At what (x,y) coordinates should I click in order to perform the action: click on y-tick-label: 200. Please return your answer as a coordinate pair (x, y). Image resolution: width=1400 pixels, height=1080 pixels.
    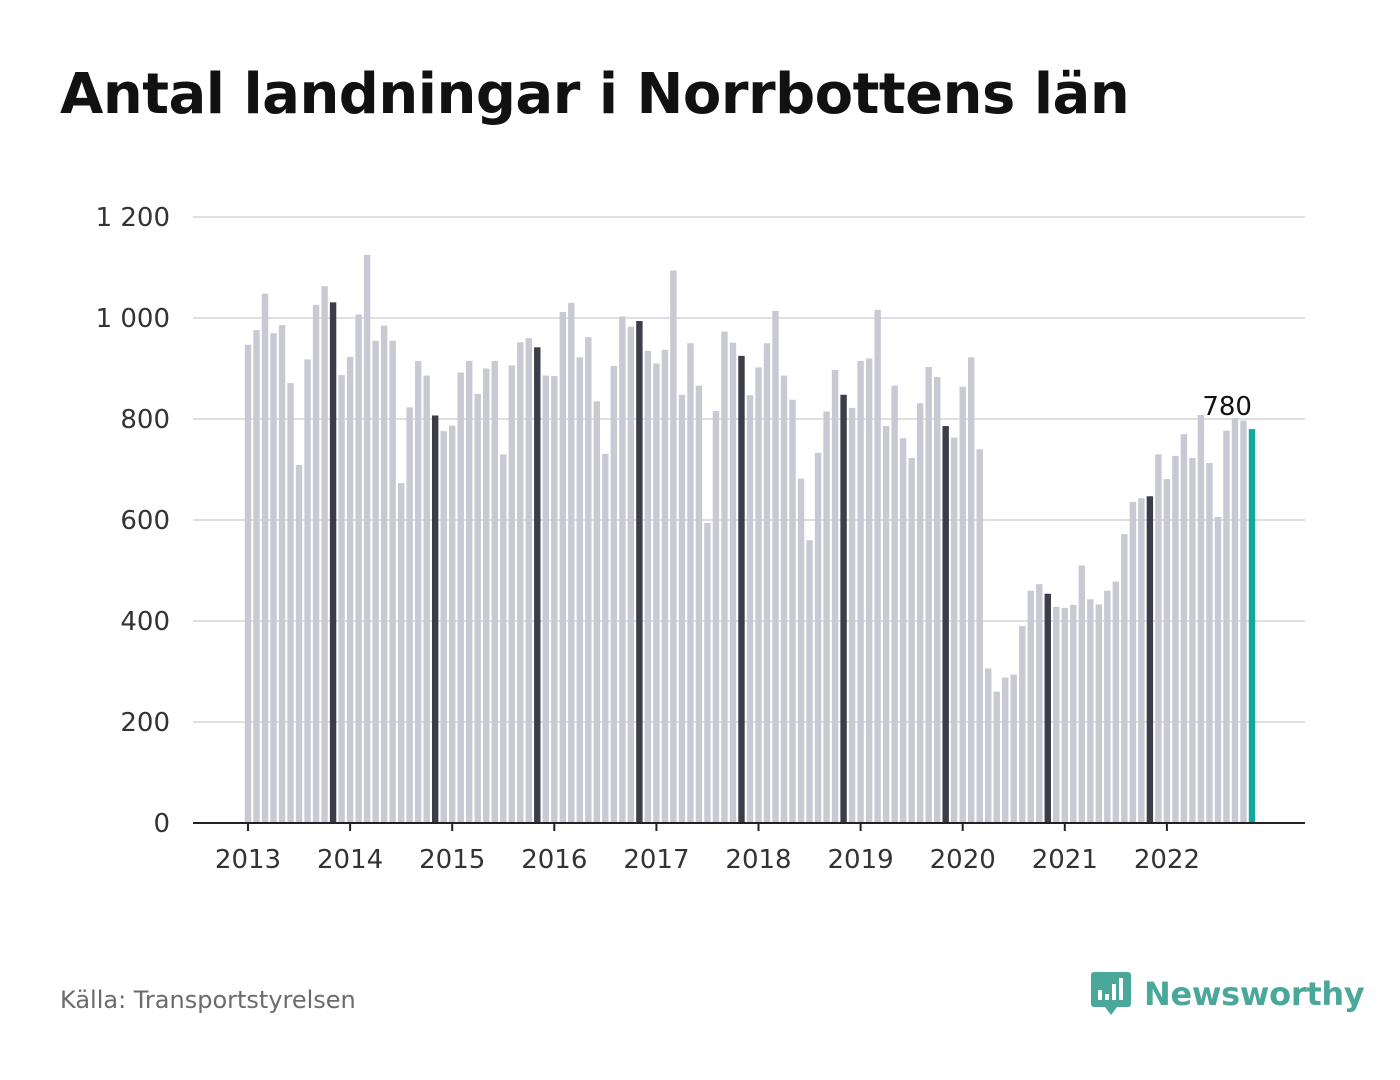
    Looking at the image, I should click on (145, 723).